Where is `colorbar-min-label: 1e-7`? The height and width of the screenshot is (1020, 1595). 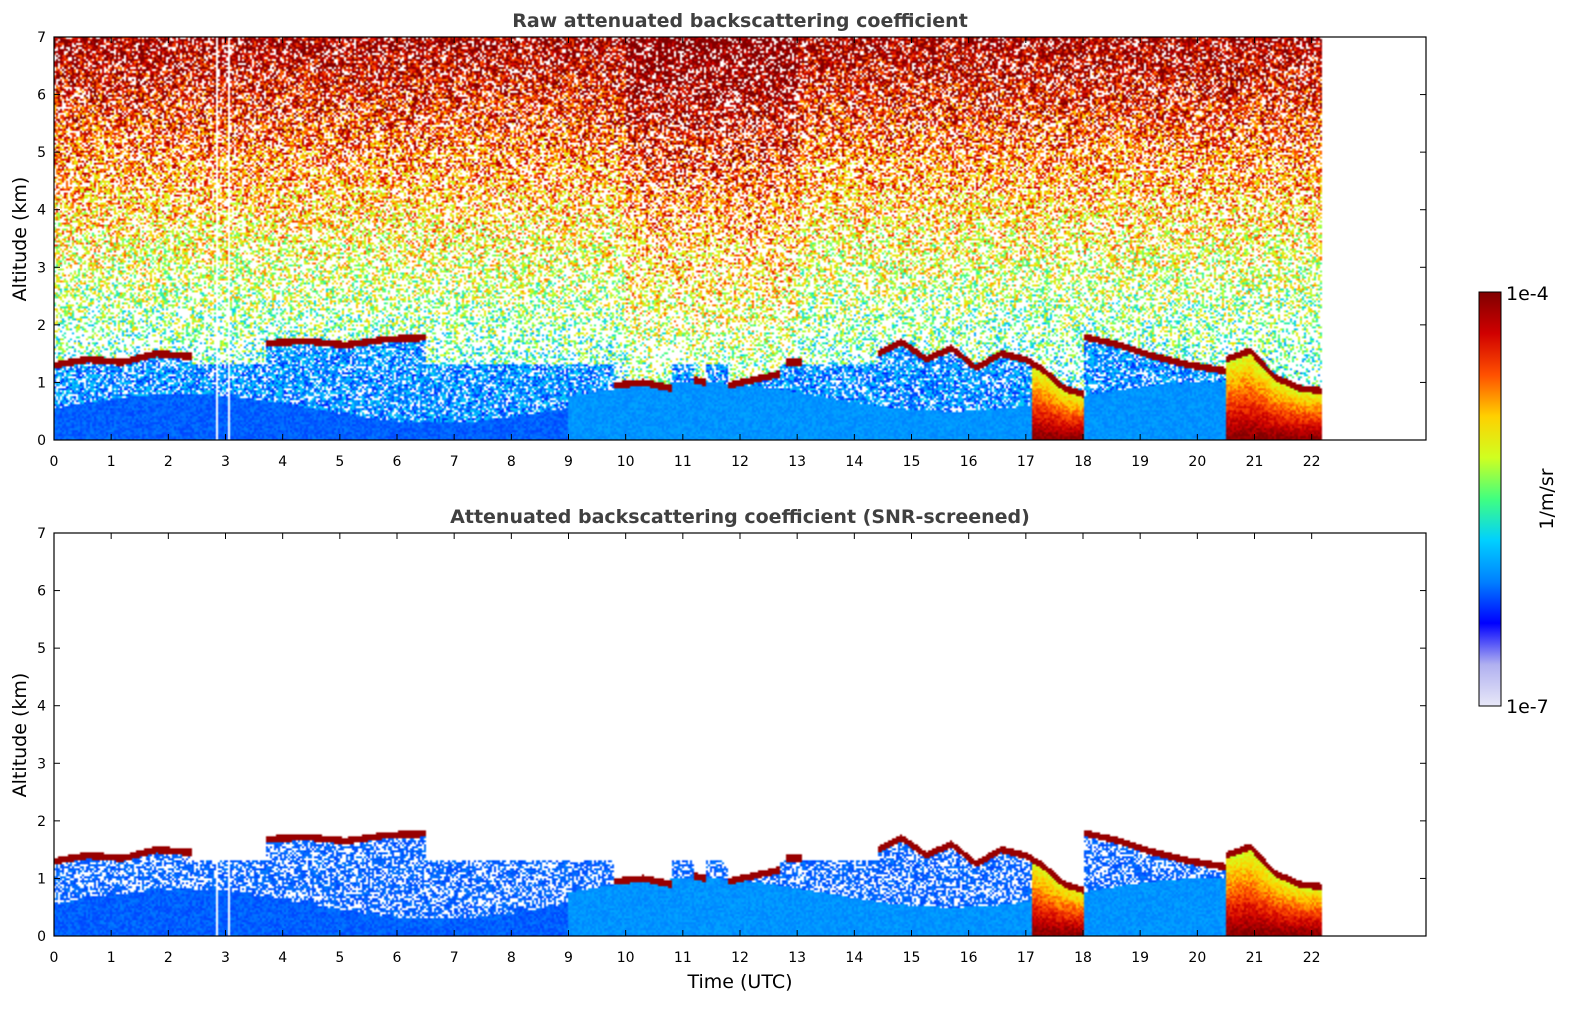 colorbar-min-label: 1e-7 is located at coordinates (1527, 707).